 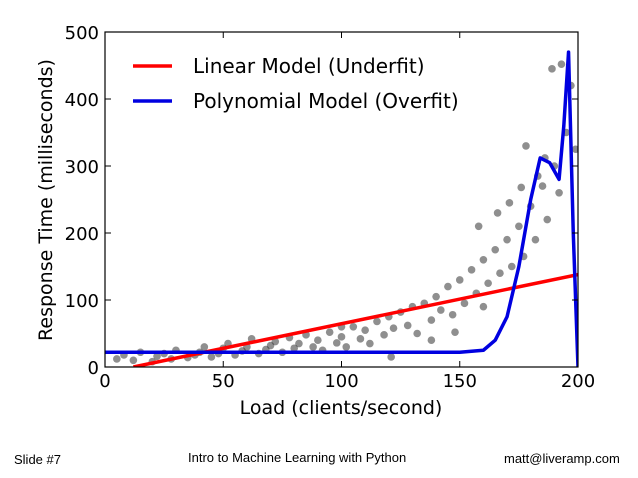 I want to click on y-axis-label: Response Time (milliseconds), so click(x=46, y=200).